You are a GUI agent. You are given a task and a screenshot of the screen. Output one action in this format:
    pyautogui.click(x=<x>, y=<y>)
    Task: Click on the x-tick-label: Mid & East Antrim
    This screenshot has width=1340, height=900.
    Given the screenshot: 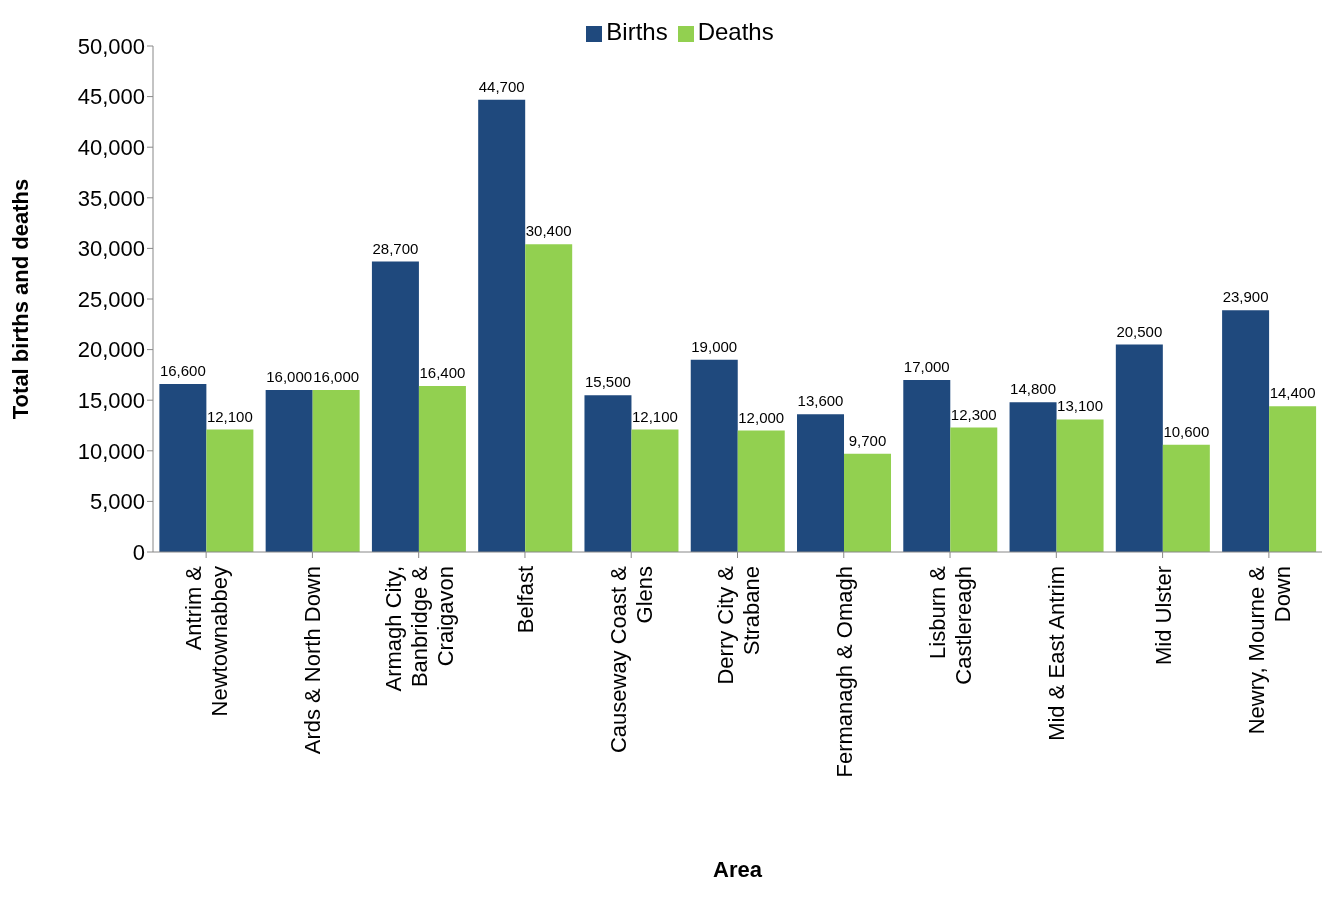 What is the action you would take?
    pyautogui.click(x=1057, y=653)
    